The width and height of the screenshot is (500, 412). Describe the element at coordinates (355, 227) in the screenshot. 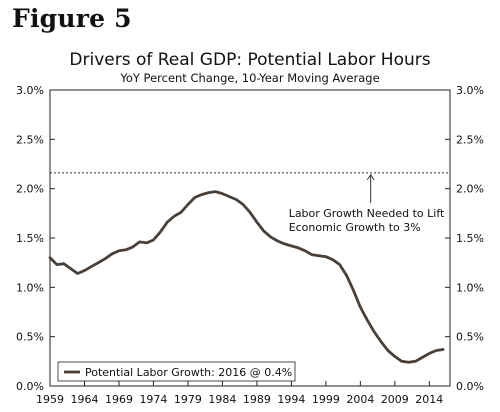

I see `annotation-line-2: Economic Growth to 3%` at that location.